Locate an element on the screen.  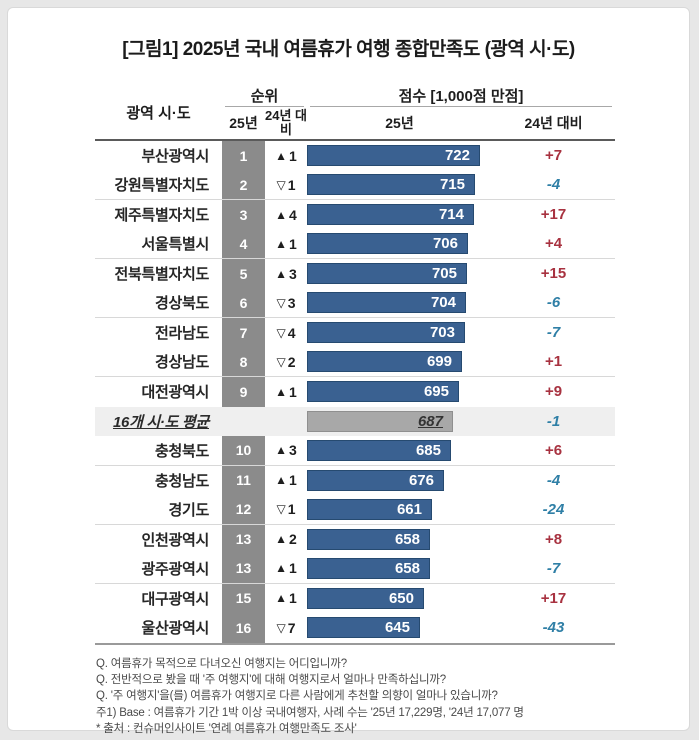
score-bar: 695 is located at coordinates (383, 392).